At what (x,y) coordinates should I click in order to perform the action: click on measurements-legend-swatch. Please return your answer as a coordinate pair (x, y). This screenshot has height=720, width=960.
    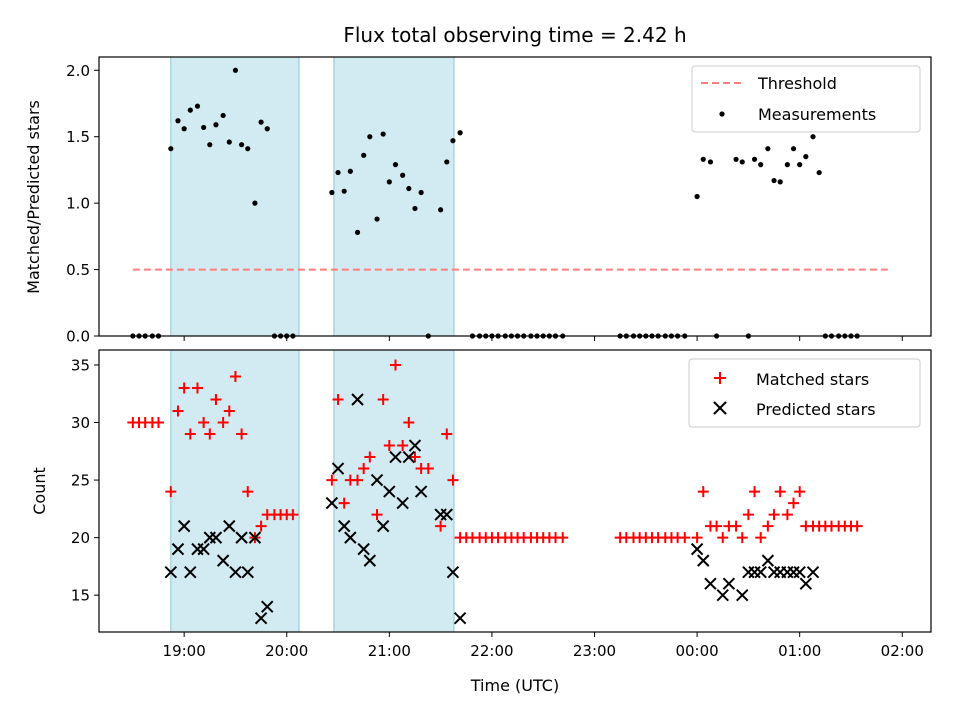
    Looking at the image, I should click on (722, 114).